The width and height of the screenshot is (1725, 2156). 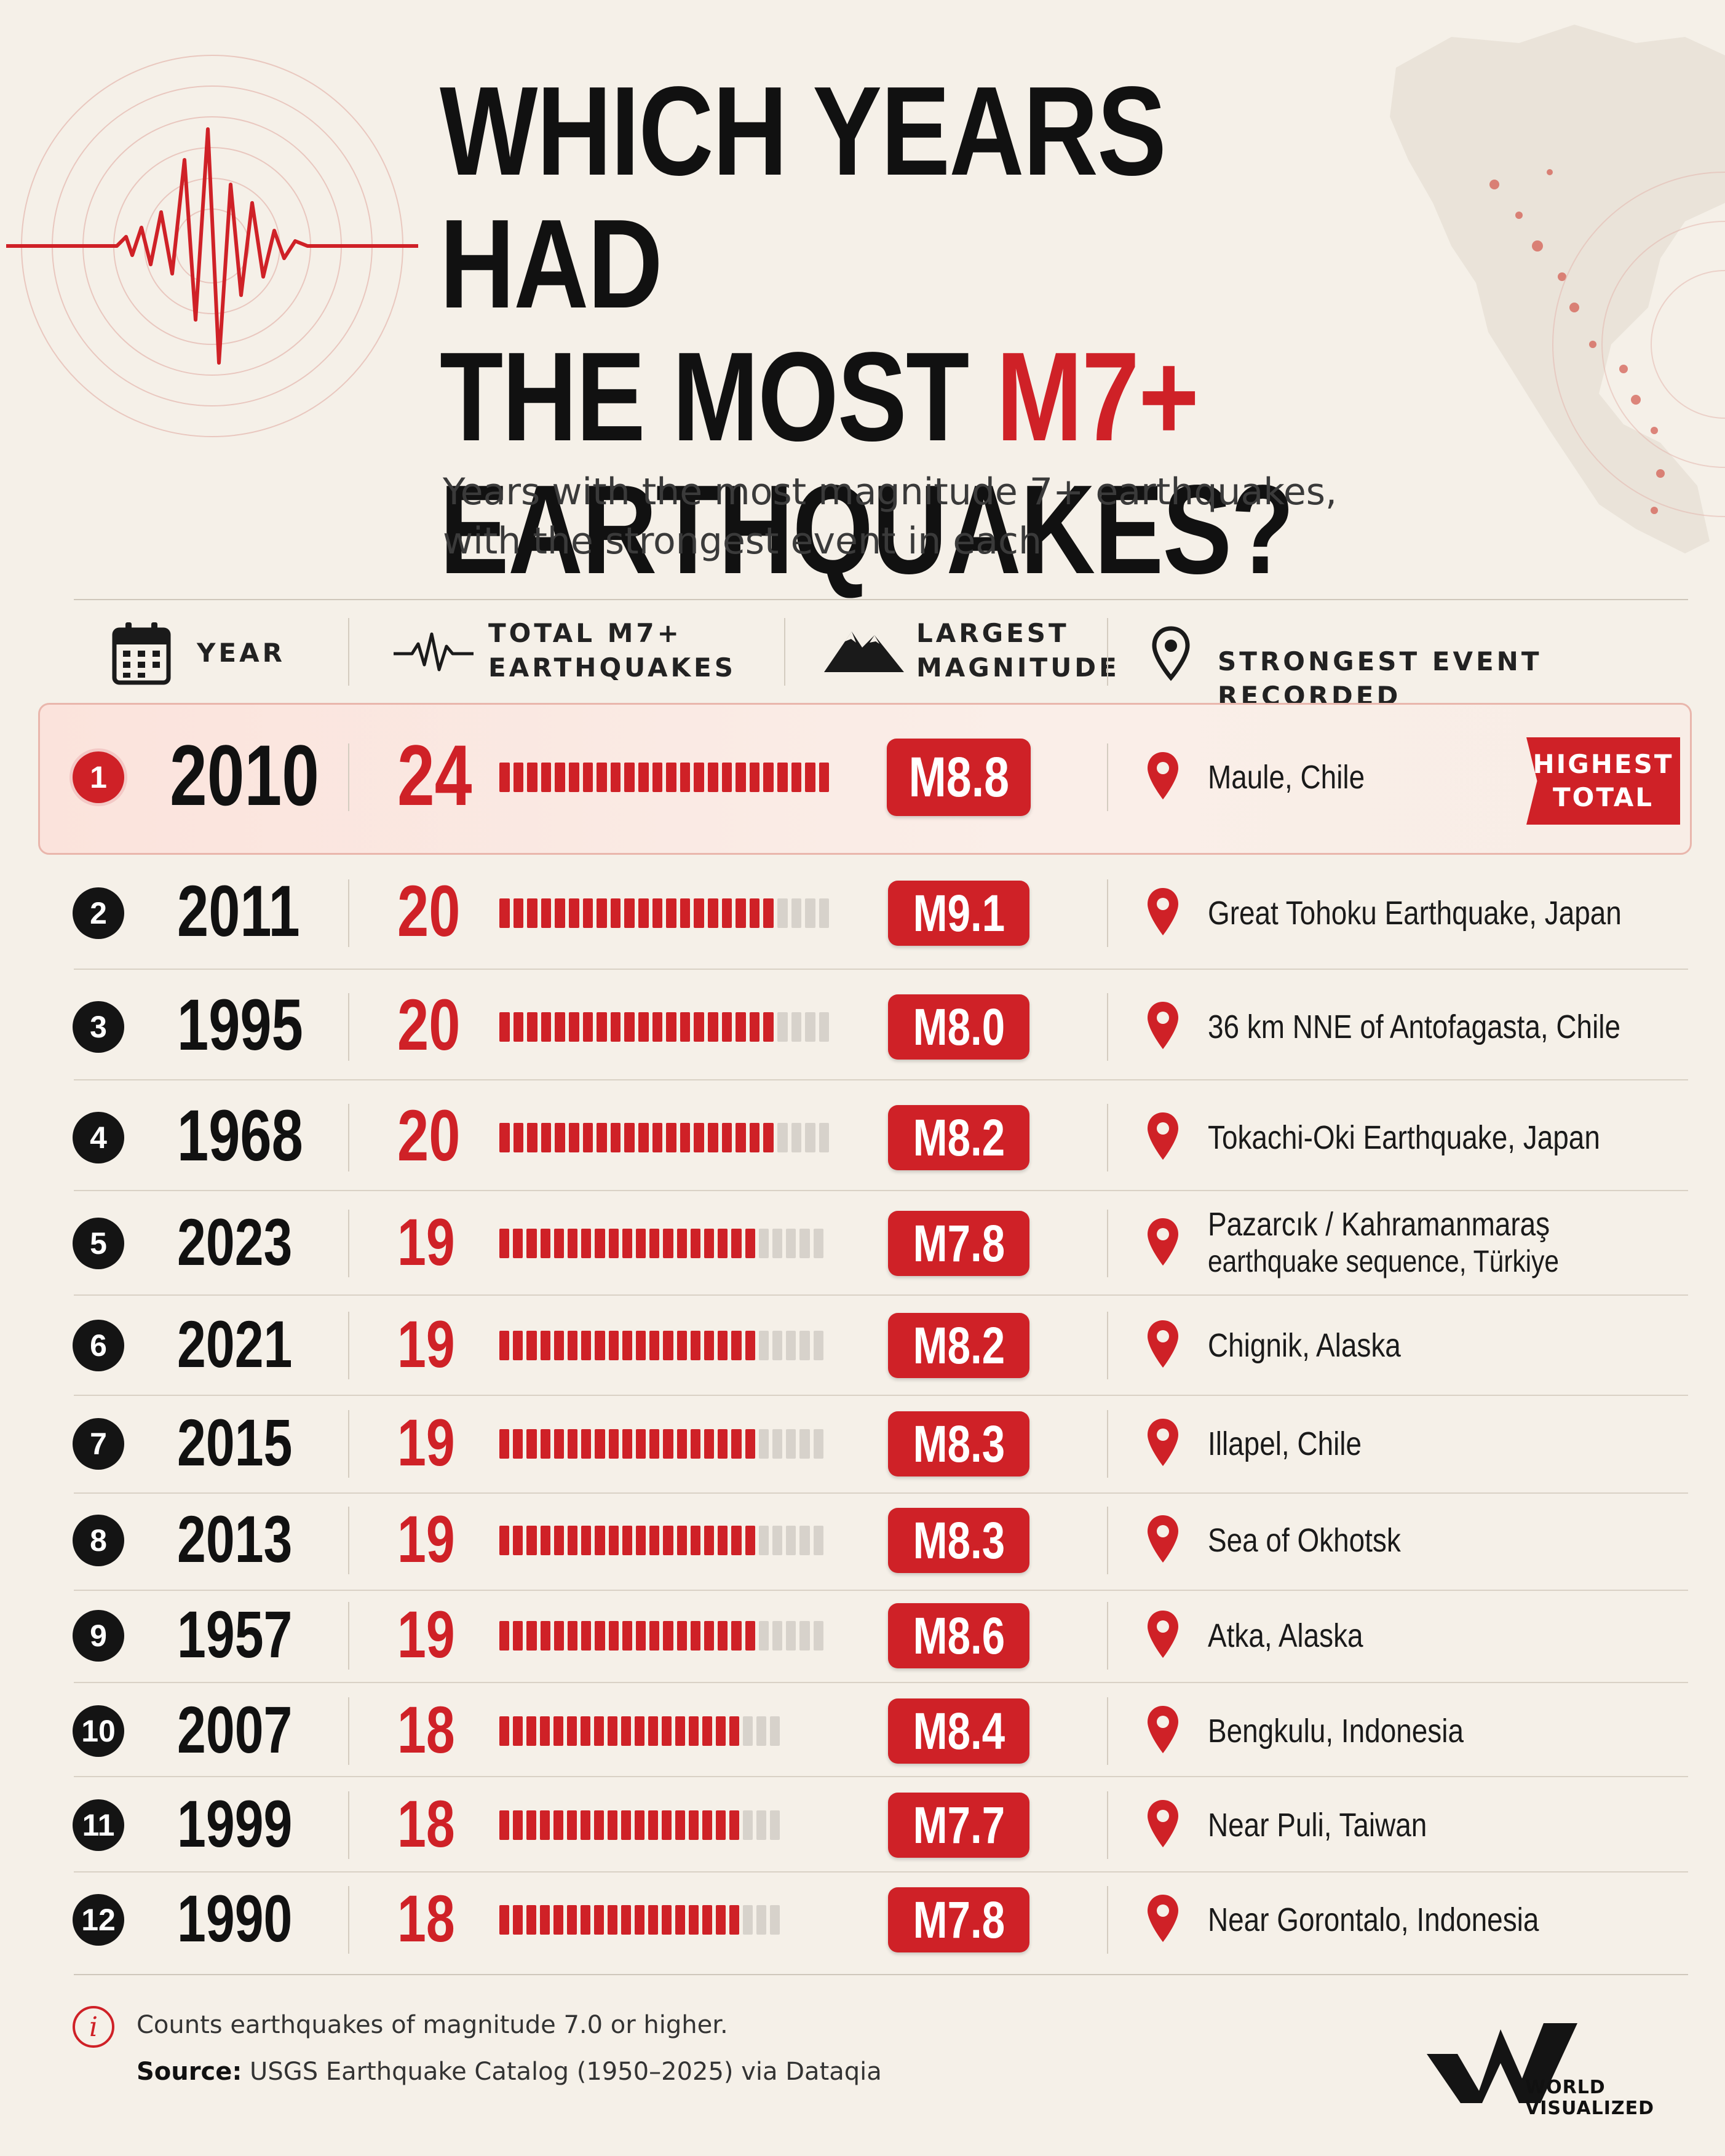 I want to click on rank-badge: 7, so click(x=98, y=1444).